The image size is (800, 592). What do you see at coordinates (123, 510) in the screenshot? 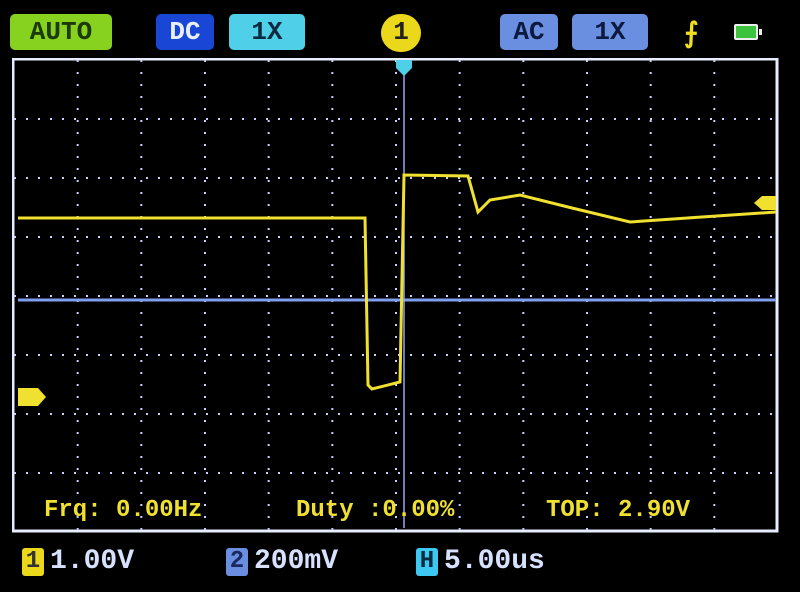
I see `frequency-readout: Frq: 0.00Hz` at bounding box center [123, 510].